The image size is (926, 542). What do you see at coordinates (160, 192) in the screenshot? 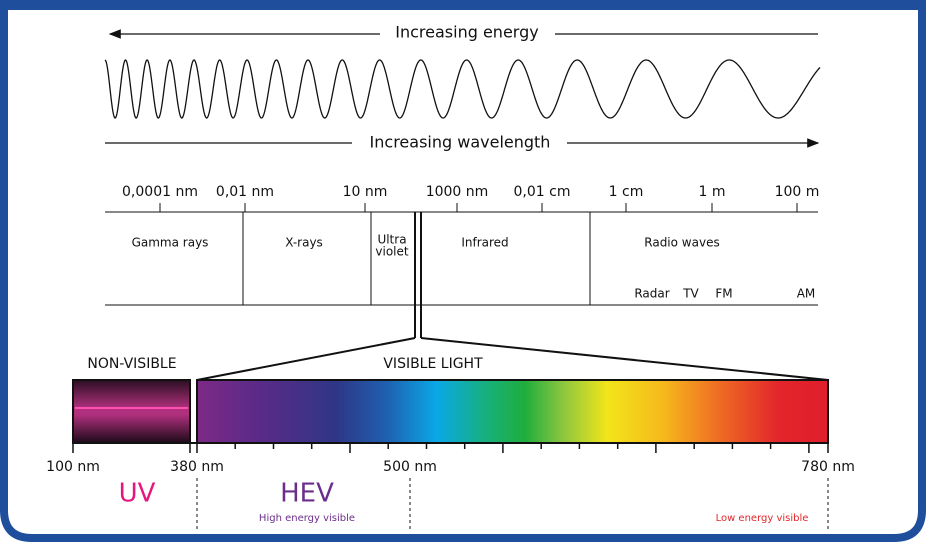
I see `scale-label: 0,0001 nm` at bounding box center [160, 192].